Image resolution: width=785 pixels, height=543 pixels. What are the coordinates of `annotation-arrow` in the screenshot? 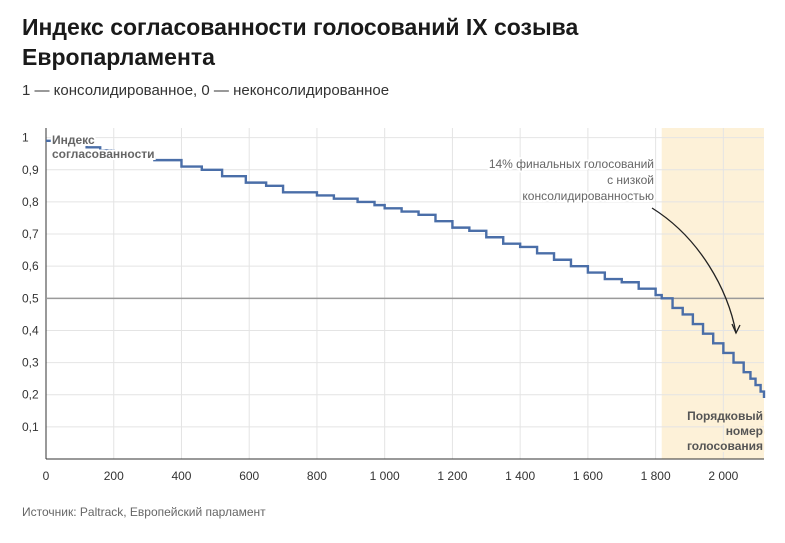 It's located at (694, 270).